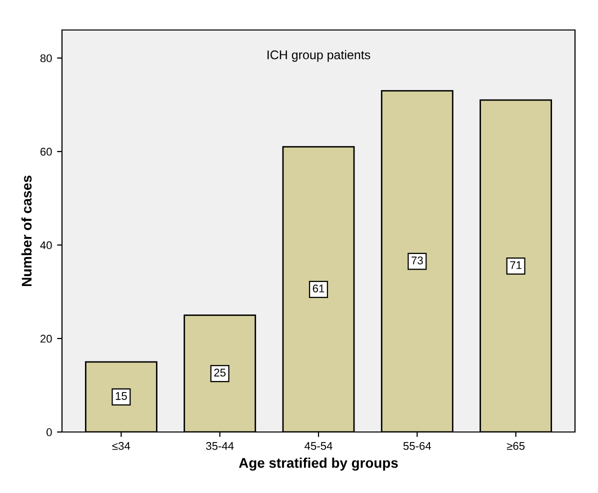 The height and width of the screenshot is (493, 598). Describe the element at coordinates (121, 446) in the screenshot. I see `x-tick-label: ≤34` at that location.